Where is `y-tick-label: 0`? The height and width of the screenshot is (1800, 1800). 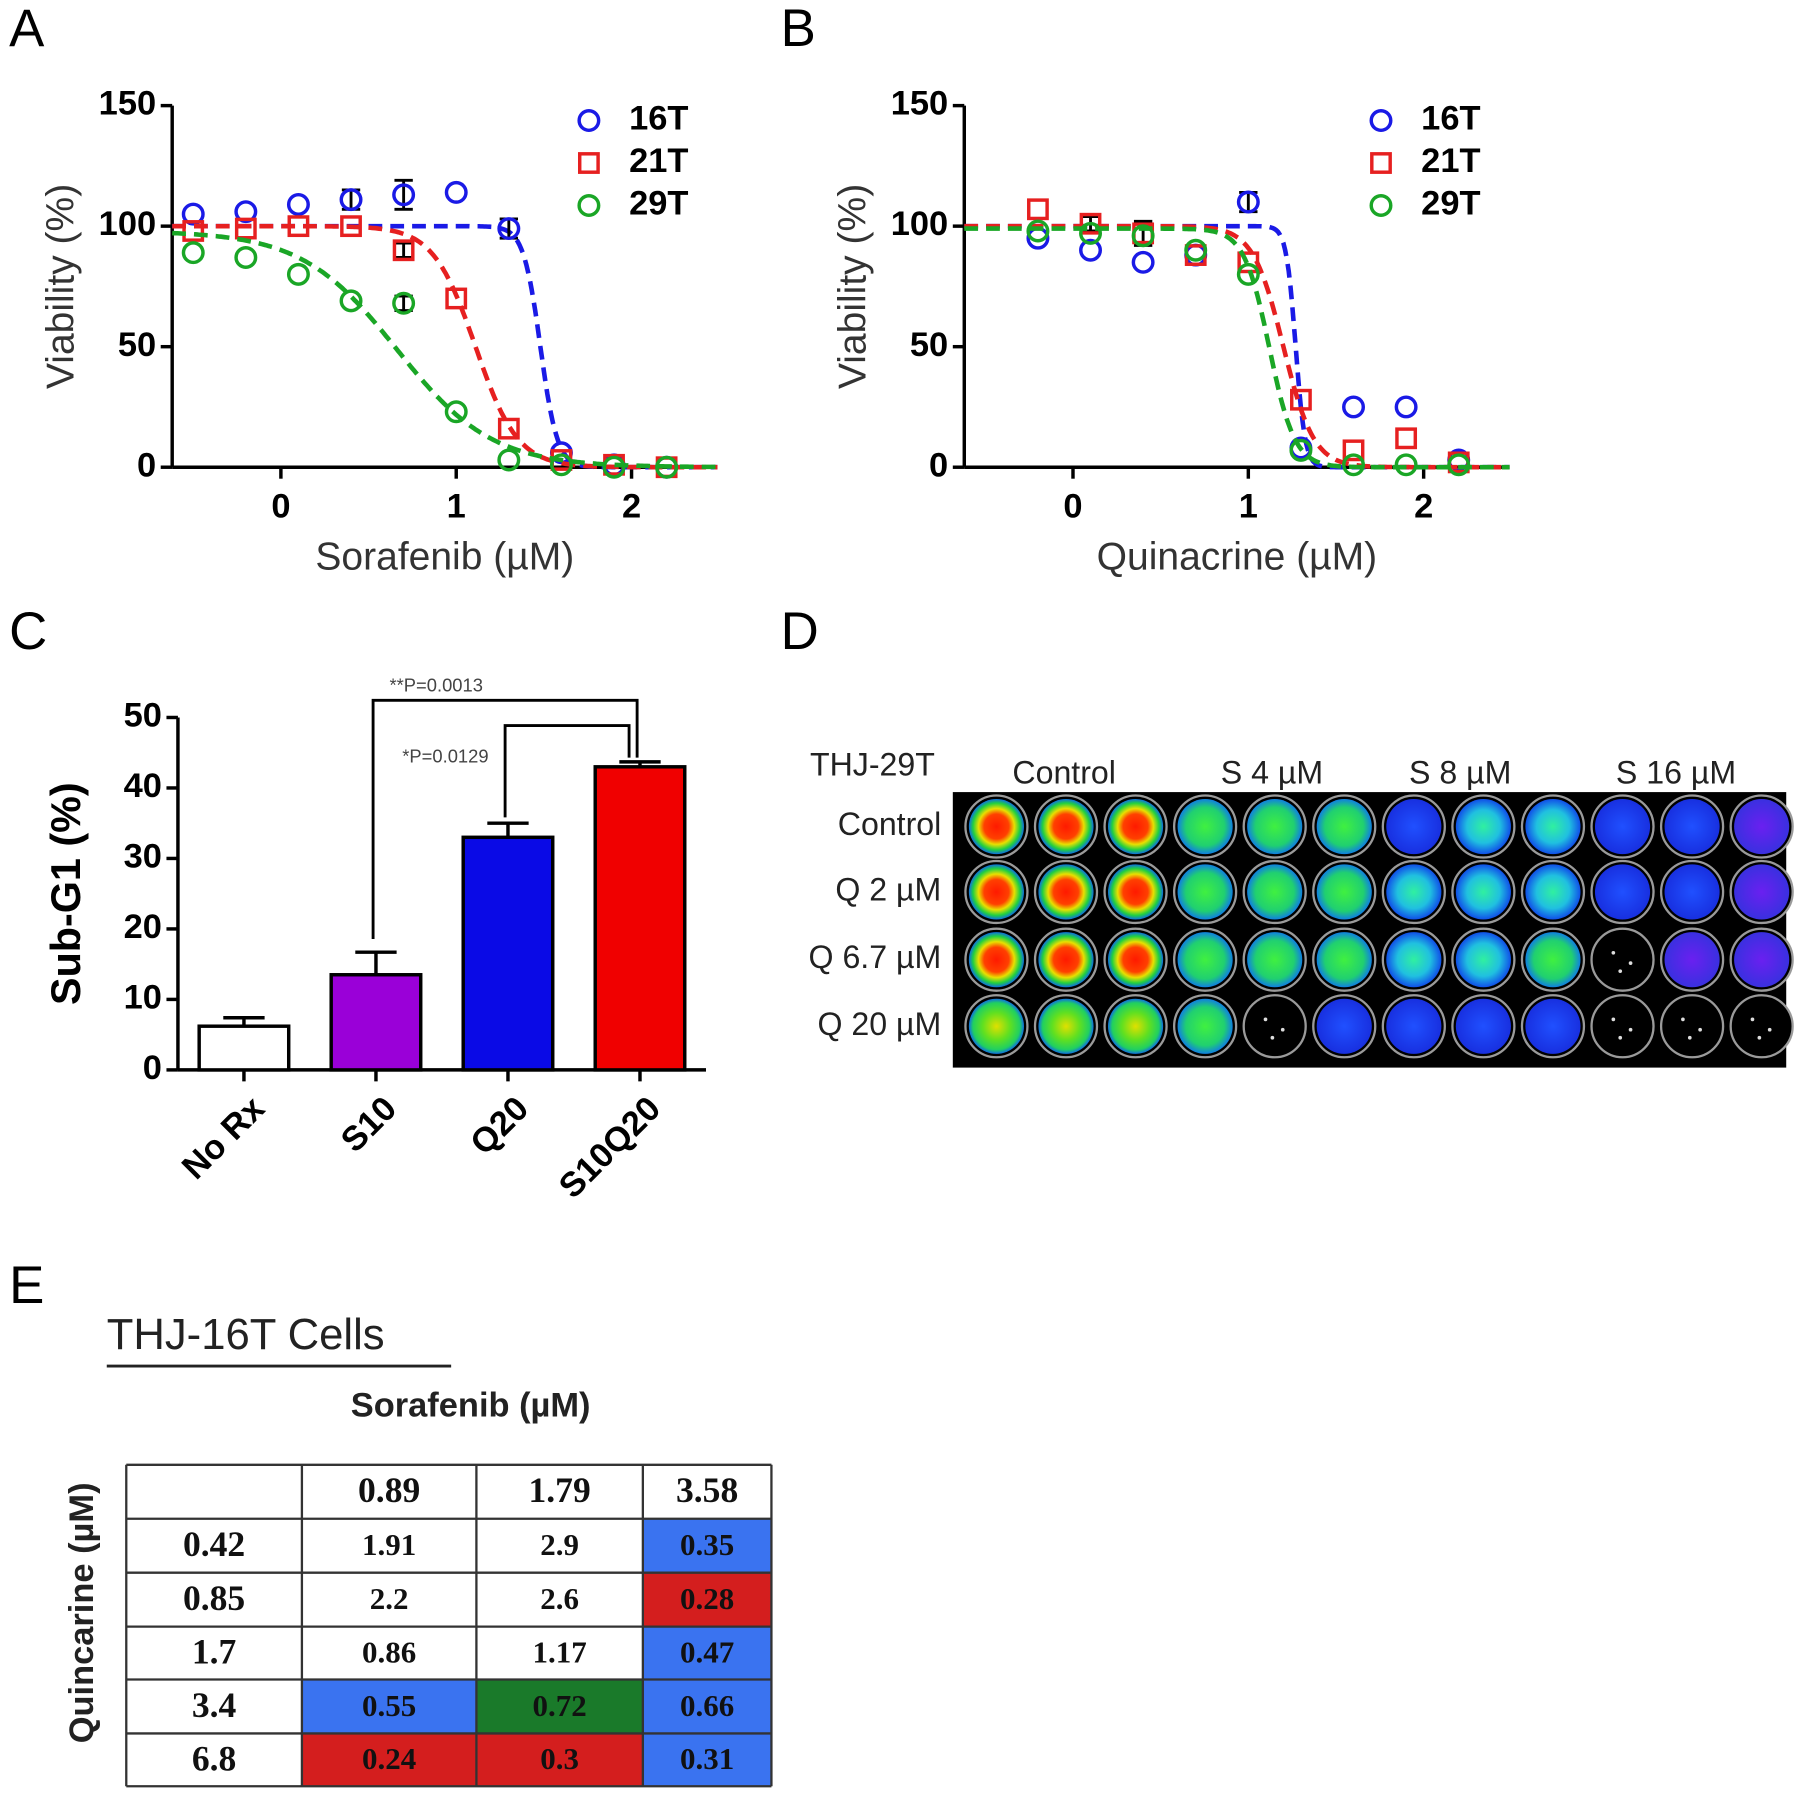 y-tick-label: 0 is located at coordinates (938, 465).